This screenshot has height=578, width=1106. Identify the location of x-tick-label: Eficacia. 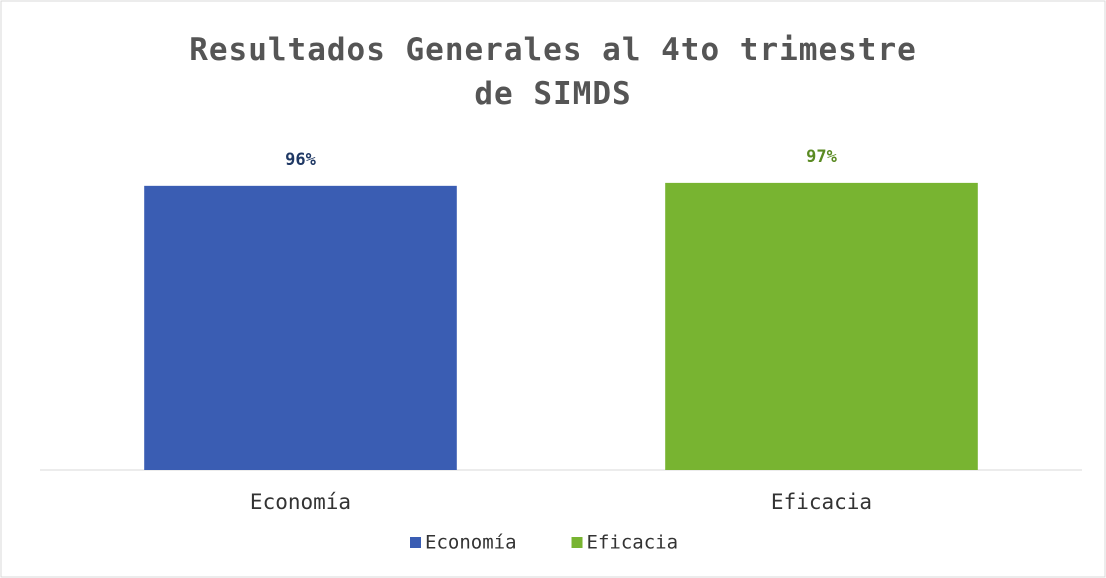
(821, 502).